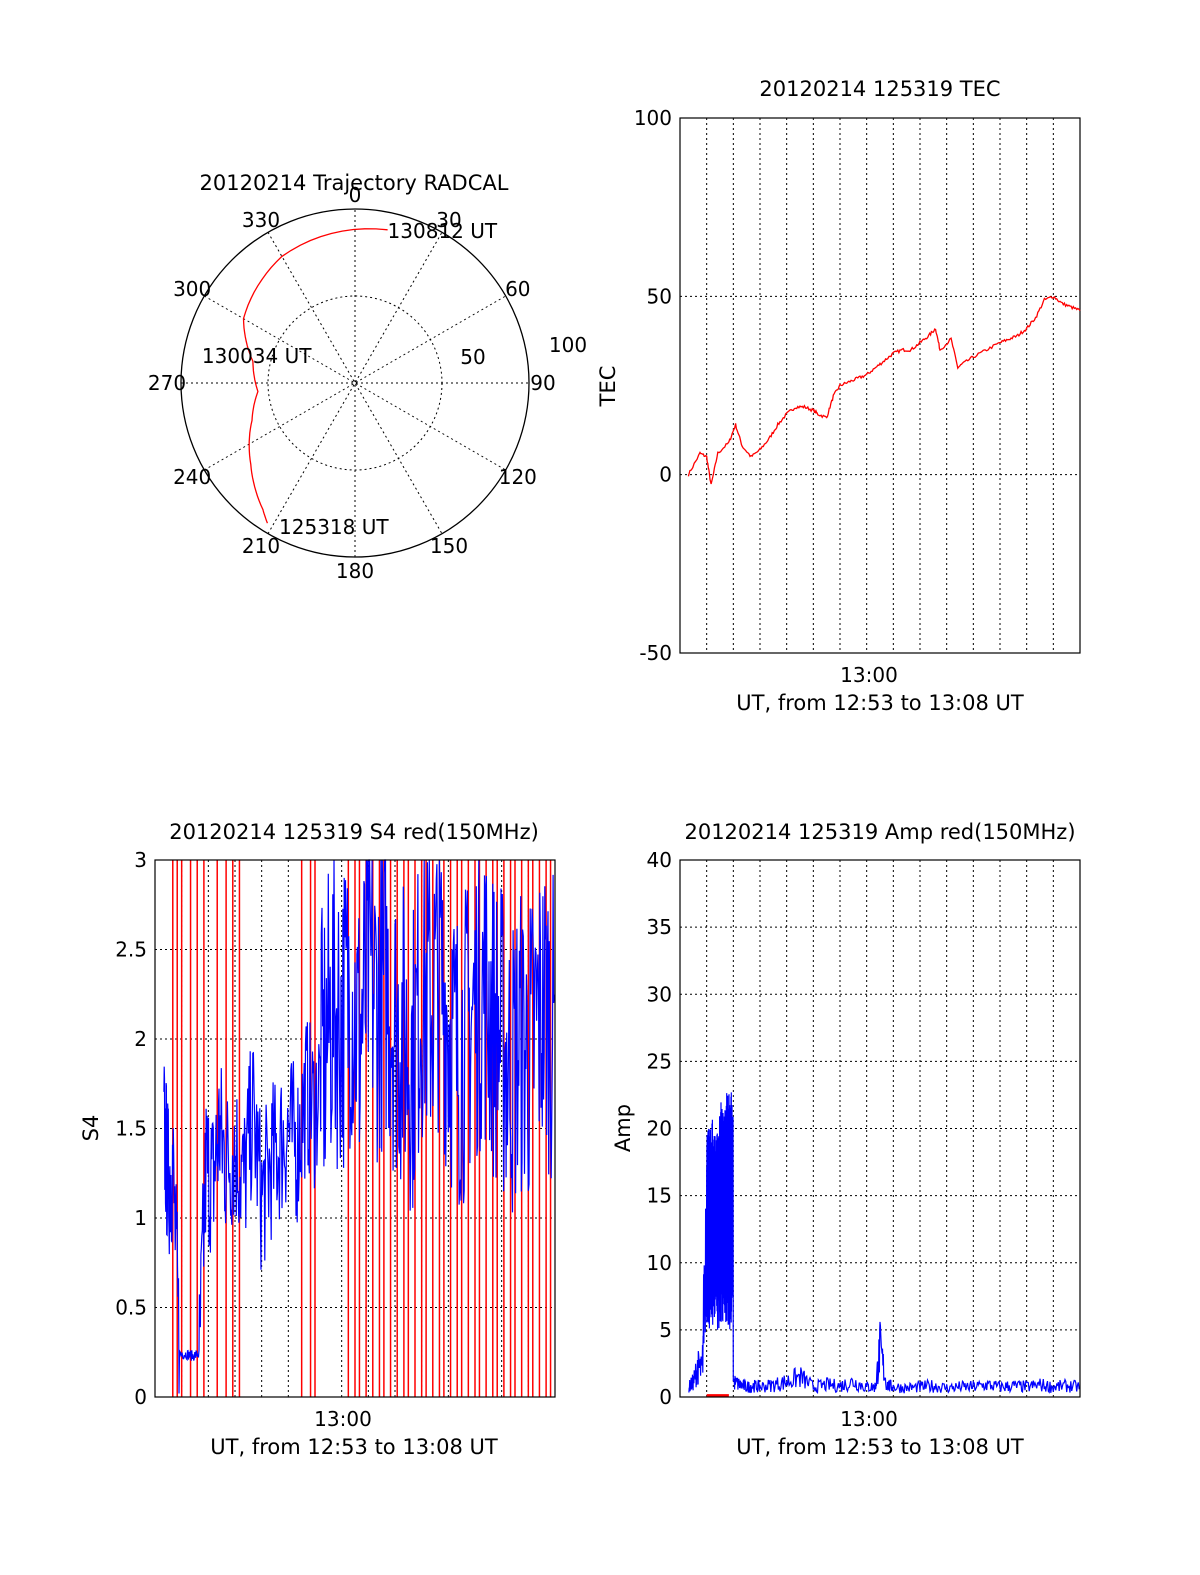 This screenshot has height=1575, width=1200. Describe the element at coordinates (192, 477) in the screenshot. I see `polar-angle-label: 240` at that location.